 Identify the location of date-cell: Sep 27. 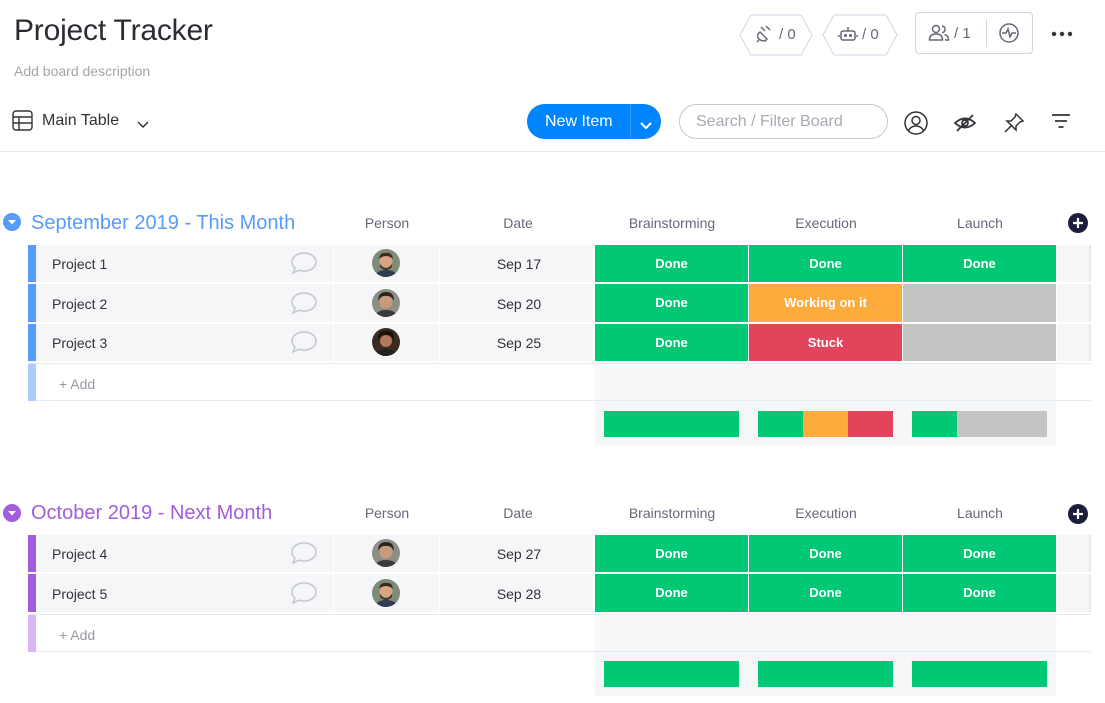
(516, 553).